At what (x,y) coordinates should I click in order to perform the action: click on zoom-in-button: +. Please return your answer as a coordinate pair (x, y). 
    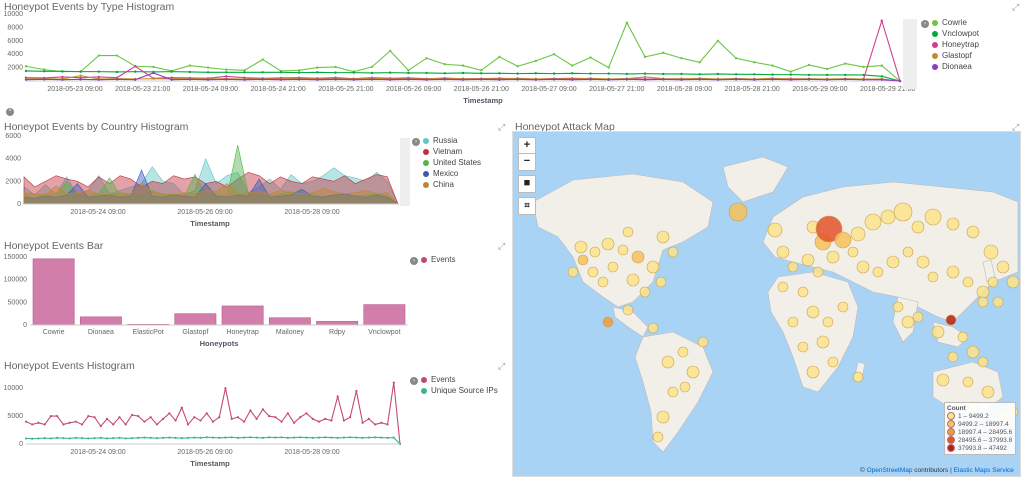
    Looking at the image, I should click on (527, 146).